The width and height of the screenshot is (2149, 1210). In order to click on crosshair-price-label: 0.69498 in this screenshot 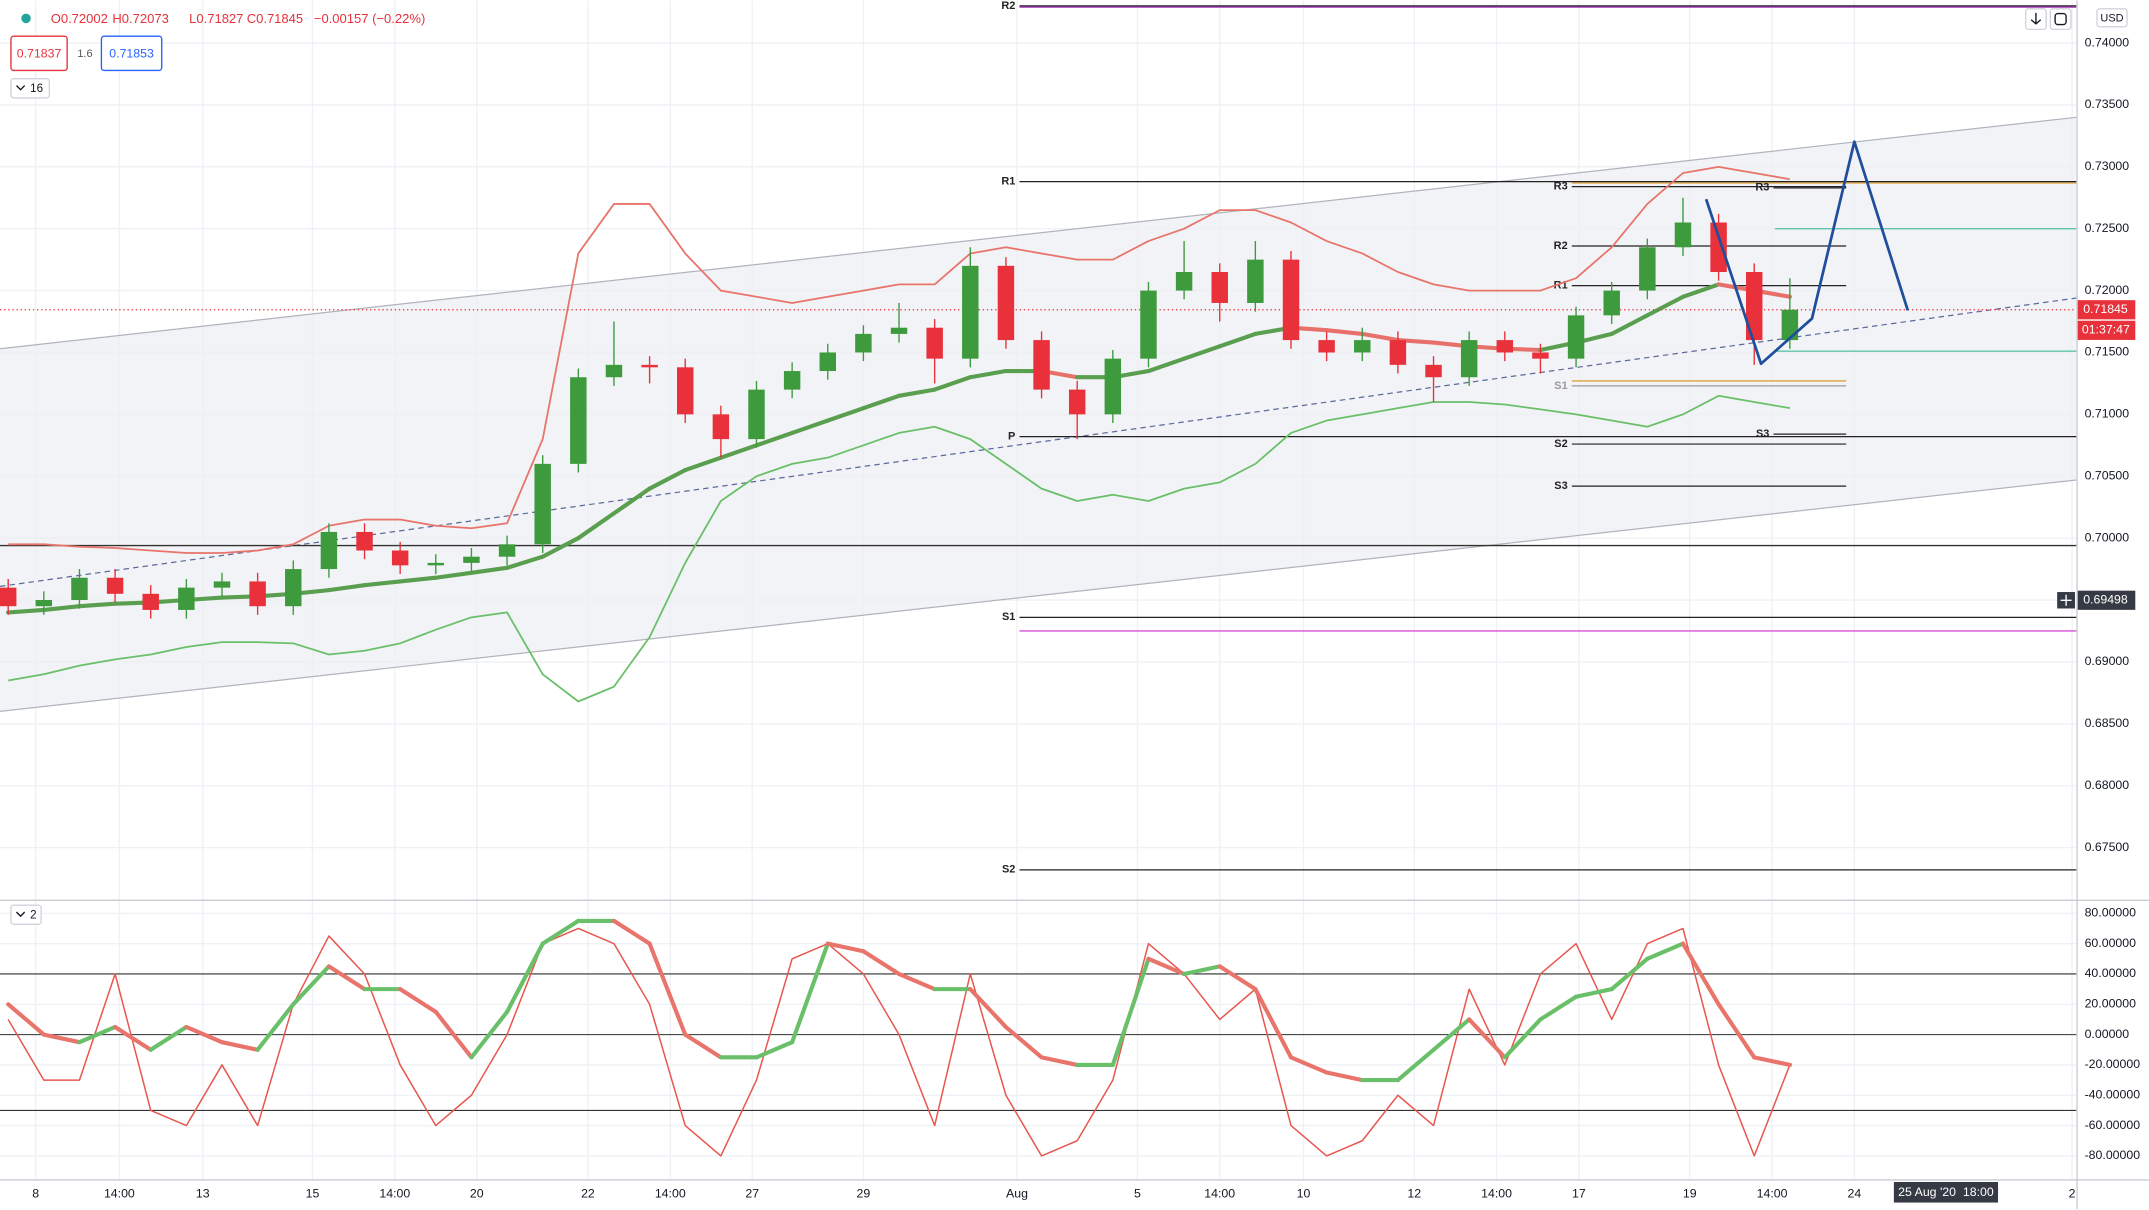, I will do `click(2105, 600)`.